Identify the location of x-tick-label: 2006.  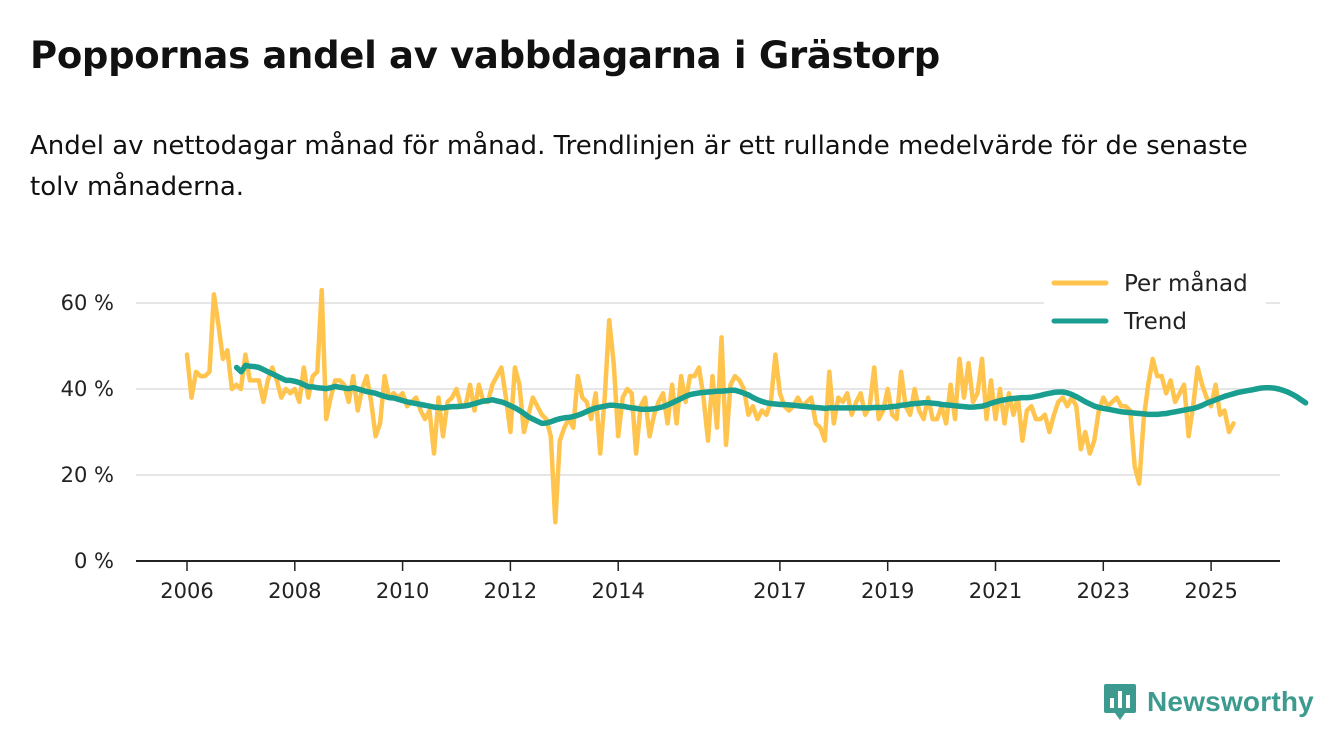
(186, 591).